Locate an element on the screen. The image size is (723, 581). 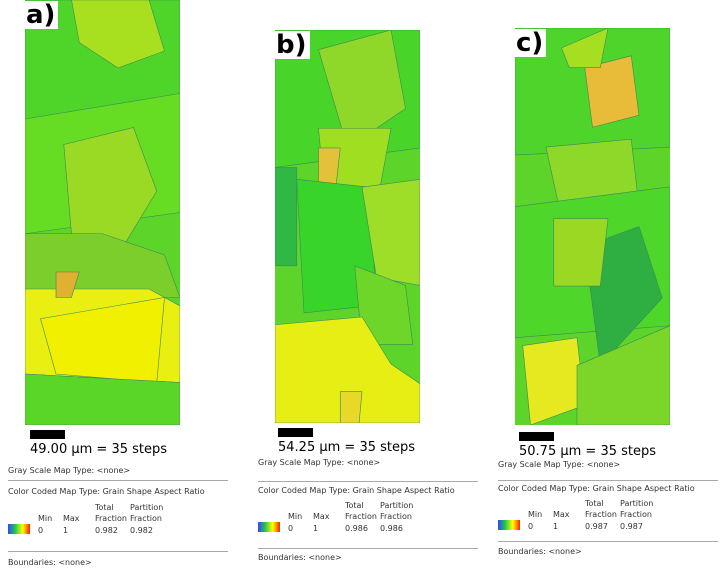
panel-label: b) is located at coordinates (291, 45).